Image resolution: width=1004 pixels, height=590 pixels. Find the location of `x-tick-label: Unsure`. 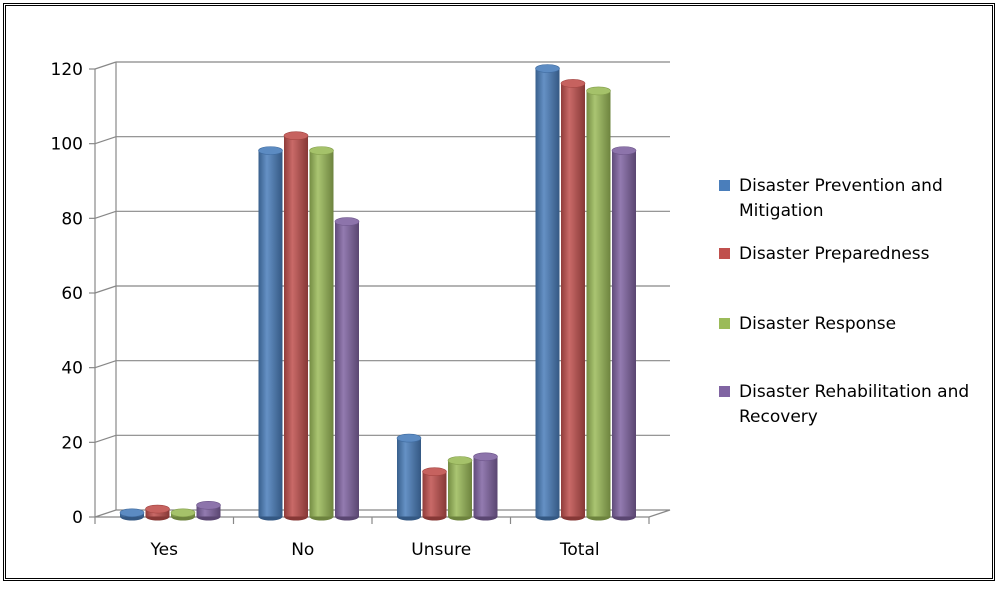

x-tick-label: Unsure is located at coordinates (441, 550).